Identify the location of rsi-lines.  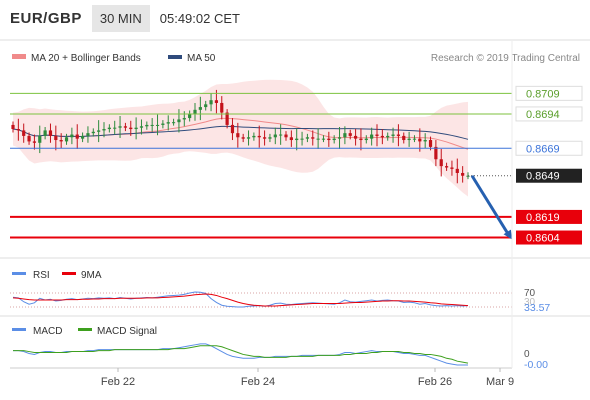
(261, 299).